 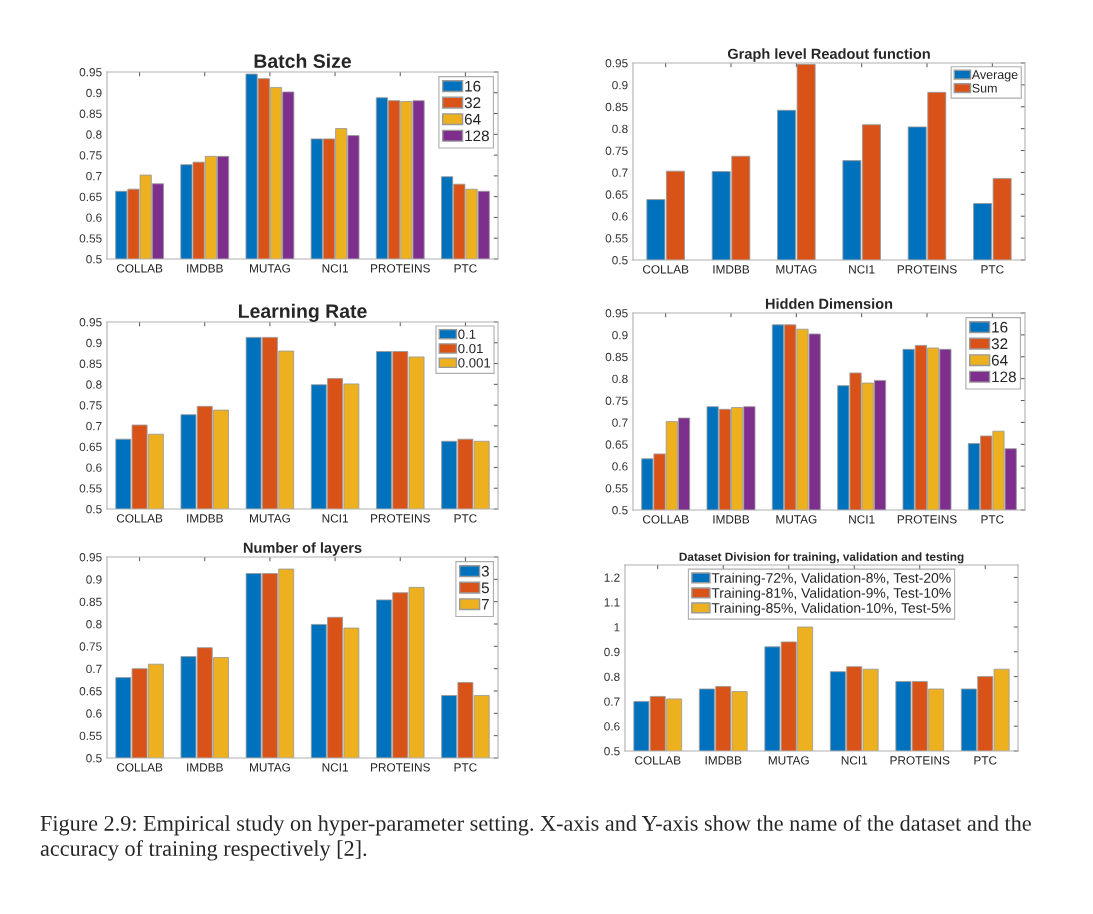 I want to click on legend-label: 0.001, so click(x=474, y=363).